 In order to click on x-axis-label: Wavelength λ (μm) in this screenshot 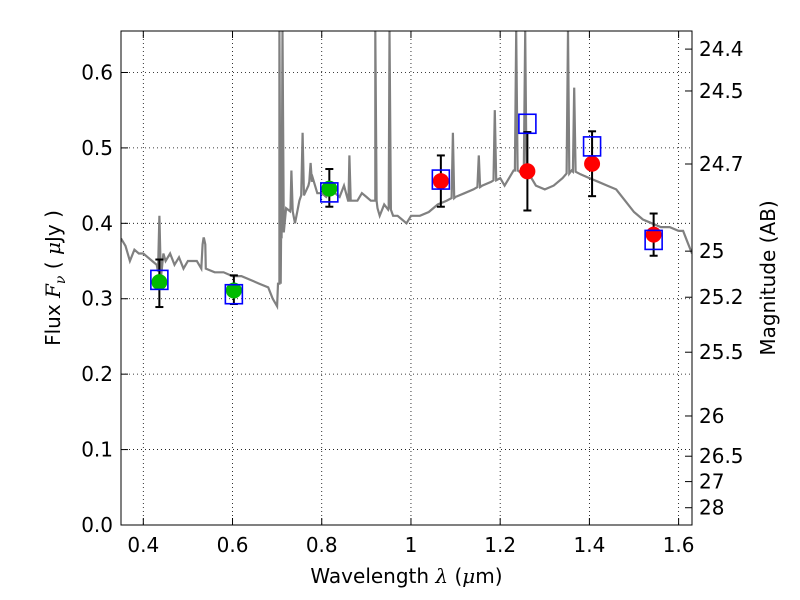, I will do `click(406, 576)`.